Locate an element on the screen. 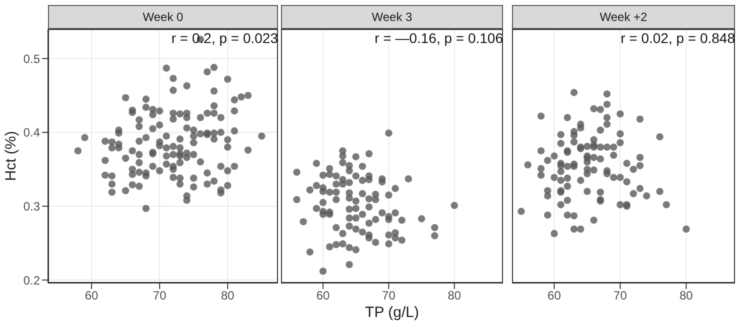 This screenshot has width=740, height=324. y-tick-label: 0.4 is located at coordinates (31, 133).